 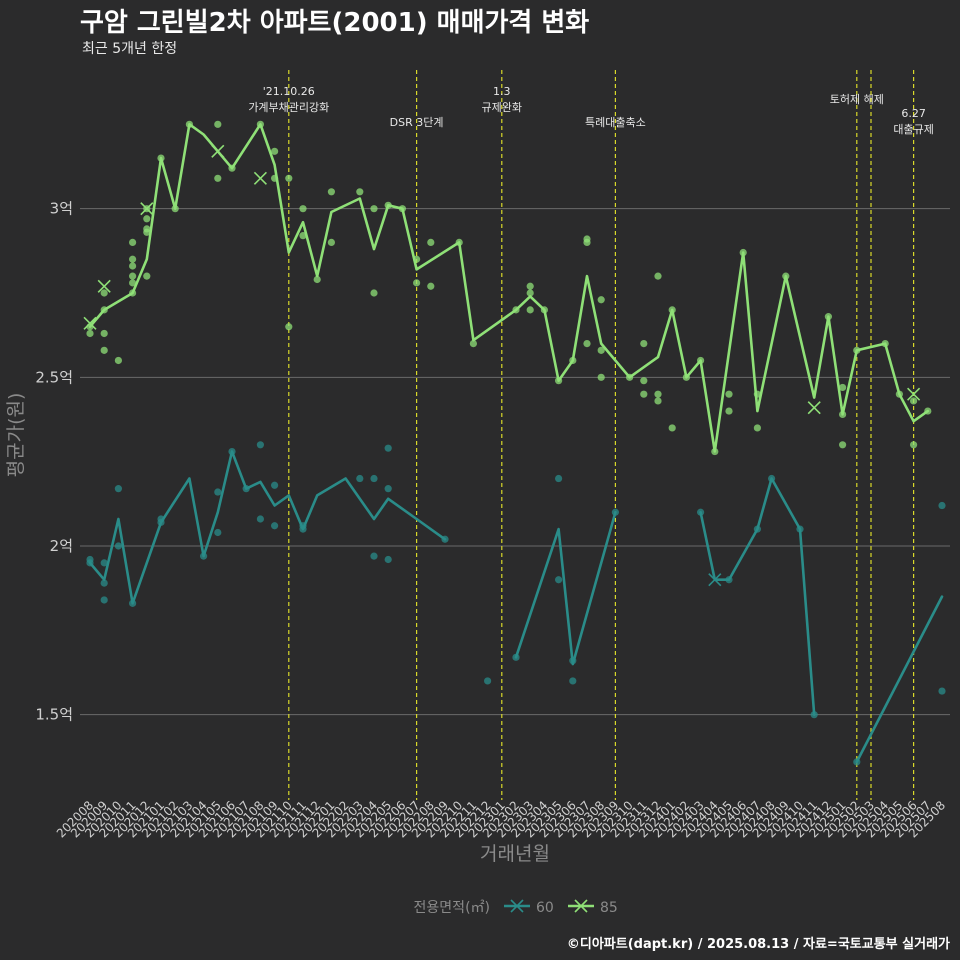 What do you see at coordinates (289, 91) in the screenshot?
I see `event-label: '21.10.26` at bounding box center [289, 91].